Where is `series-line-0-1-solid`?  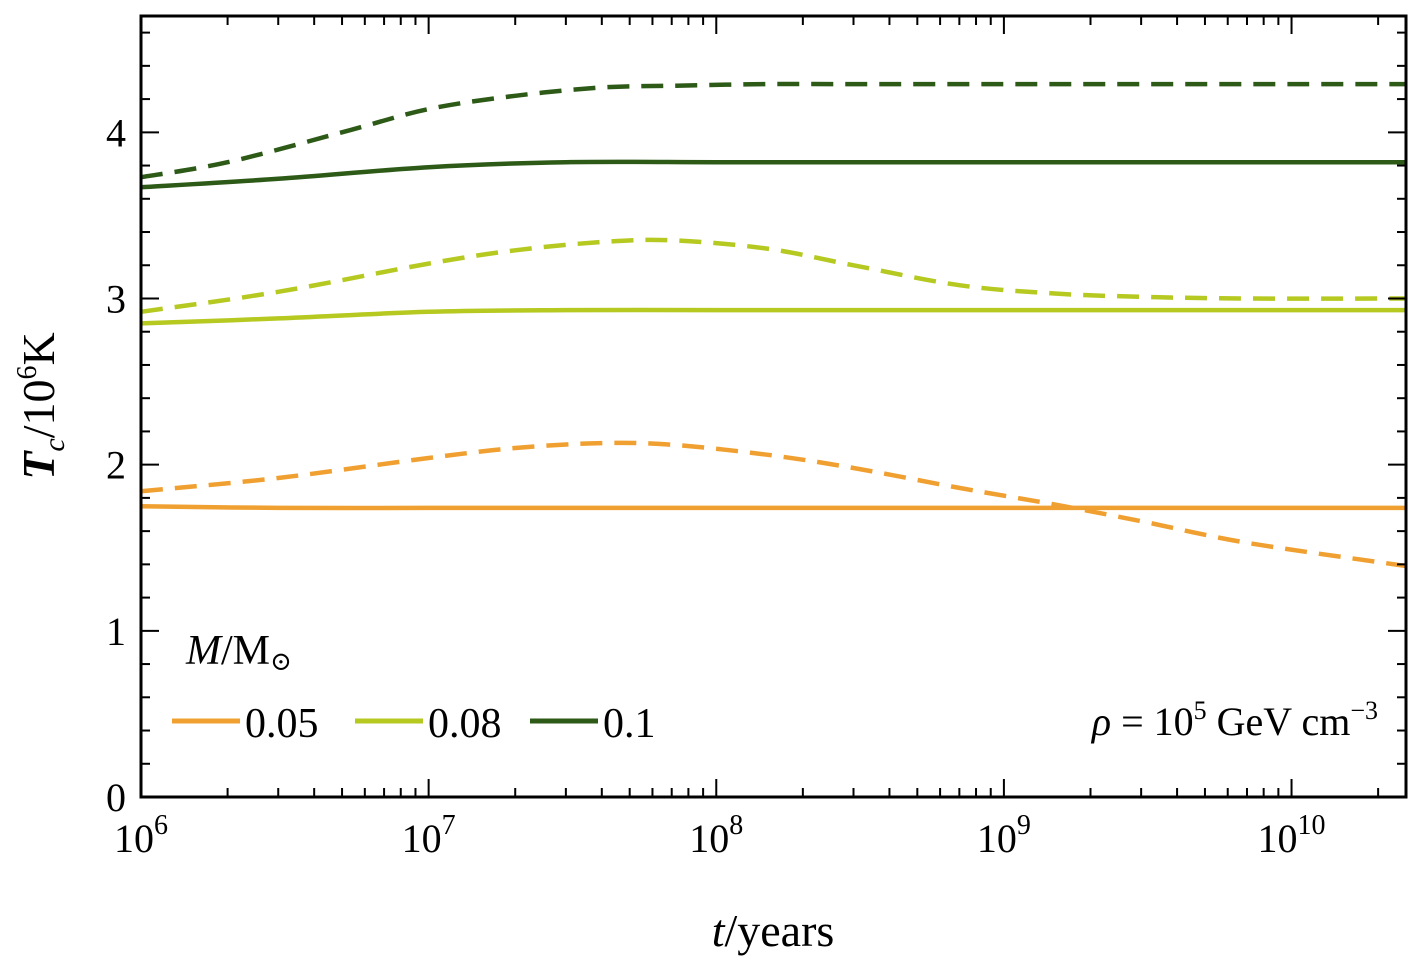
series-line-0-1-solid is located at coordinates (773, 174).